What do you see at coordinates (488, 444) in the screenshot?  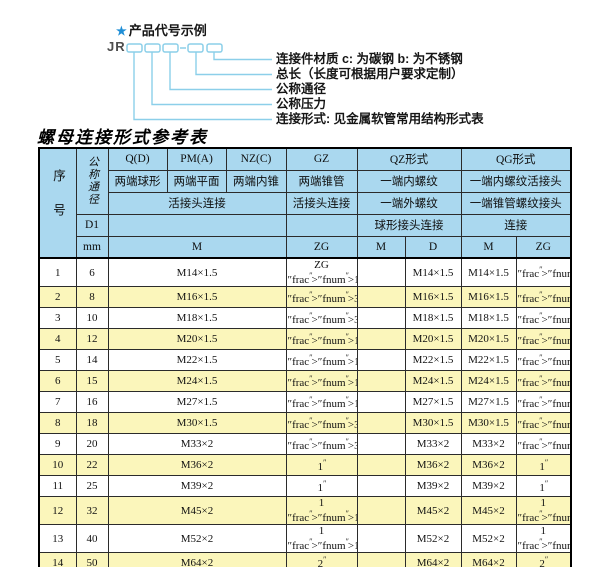 I see `cell-qg-m: M33×2` at bounding box center [488, 444].